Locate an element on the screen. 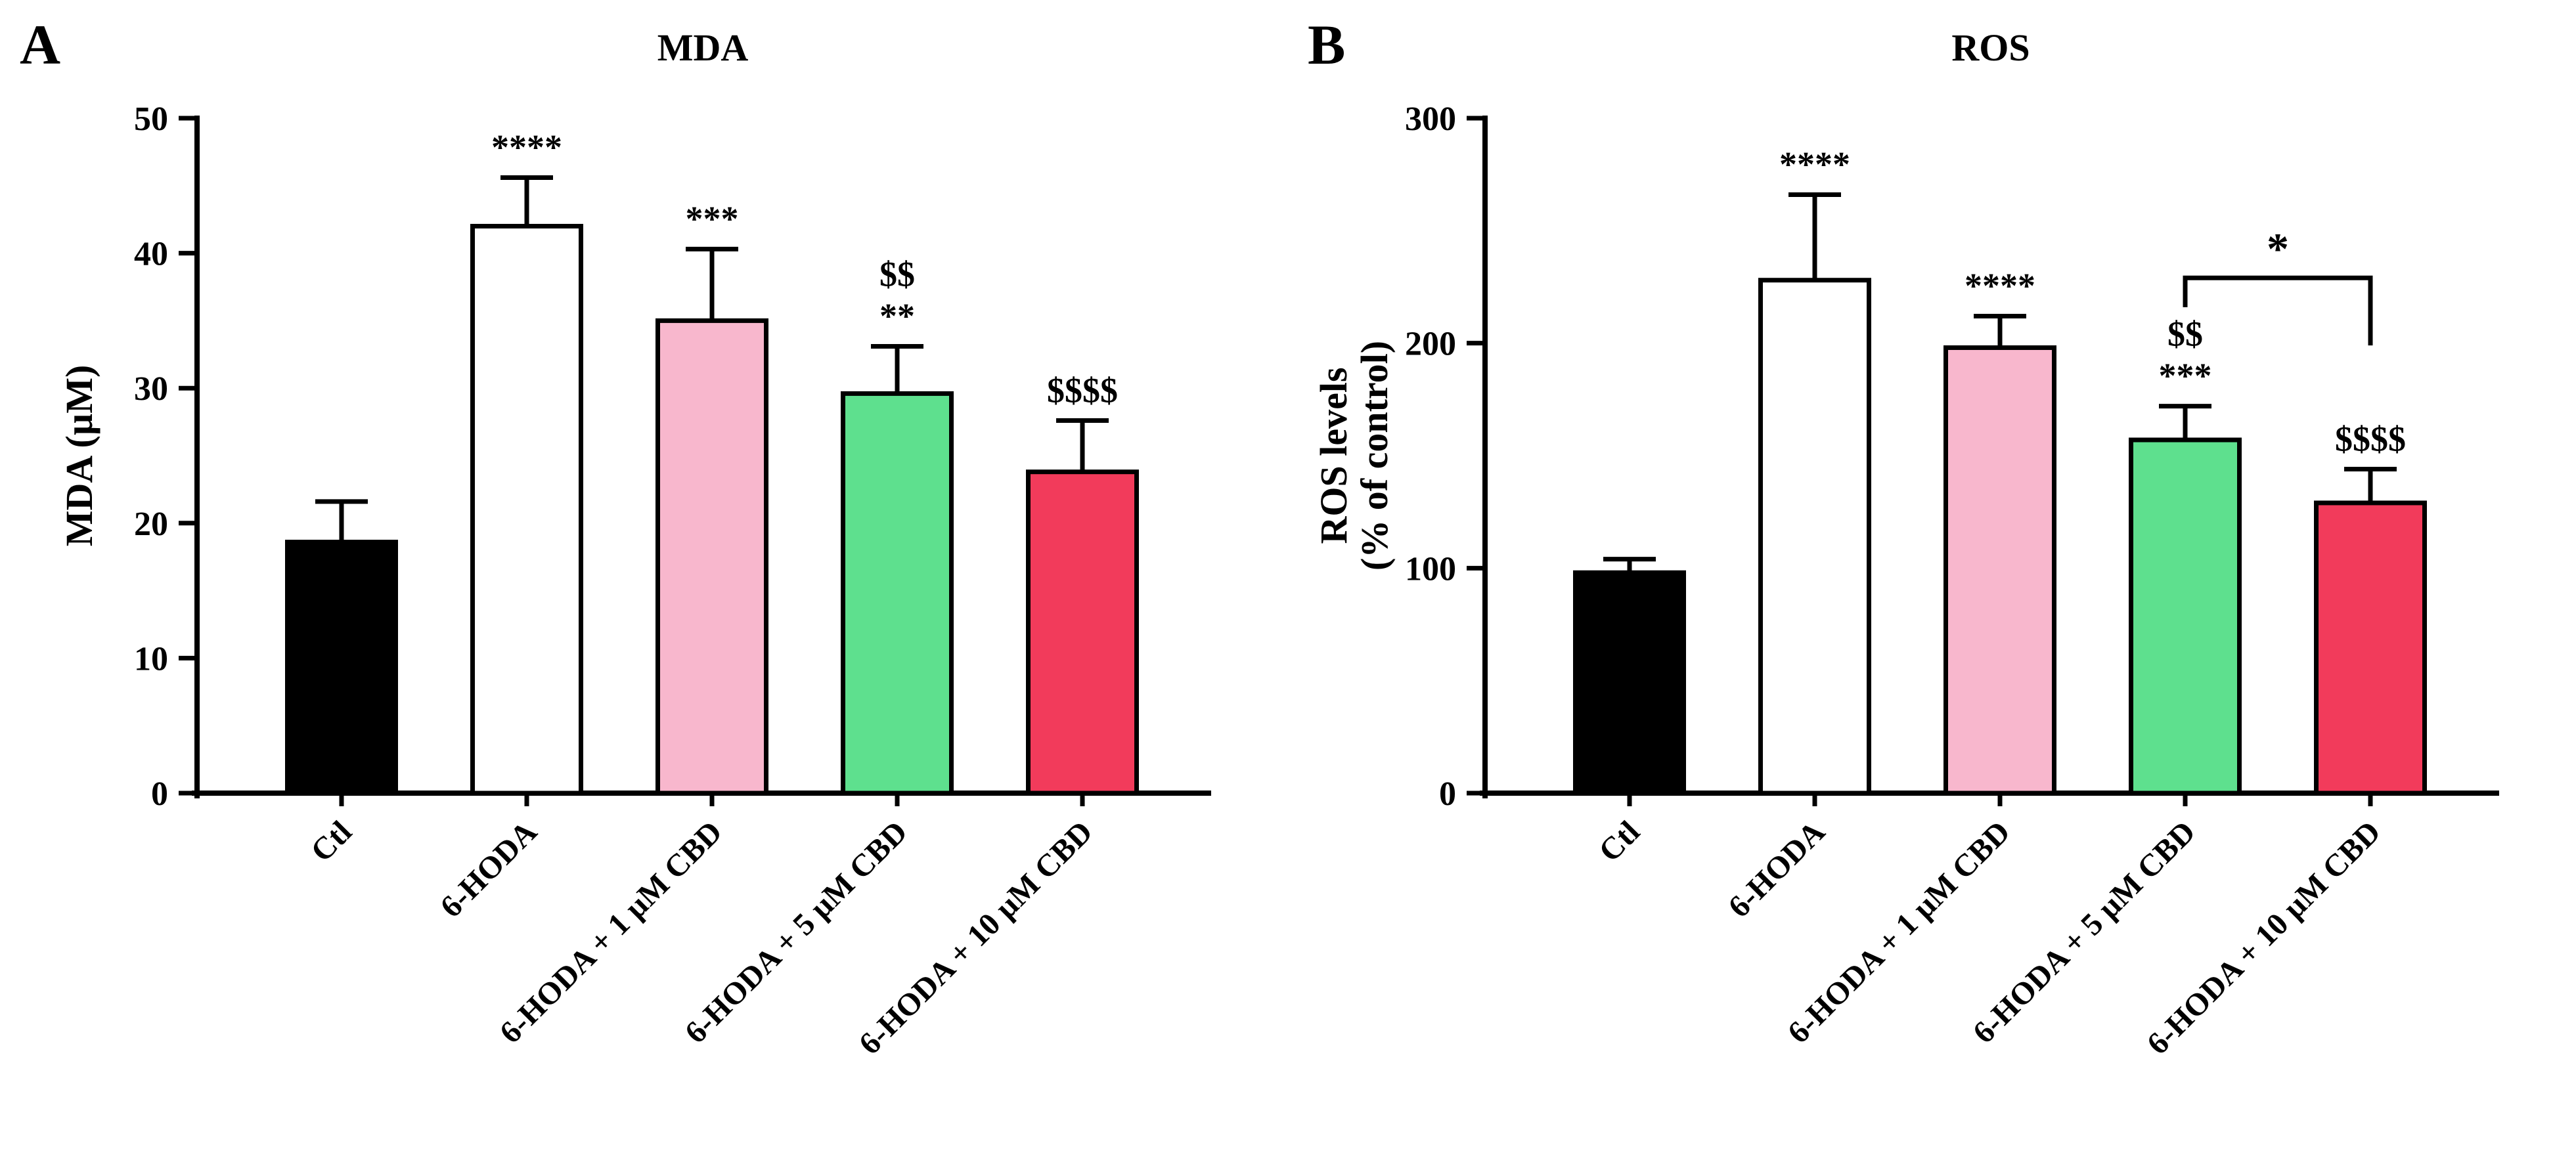  significance-annotation: ** is located at coordinates (897, 316).